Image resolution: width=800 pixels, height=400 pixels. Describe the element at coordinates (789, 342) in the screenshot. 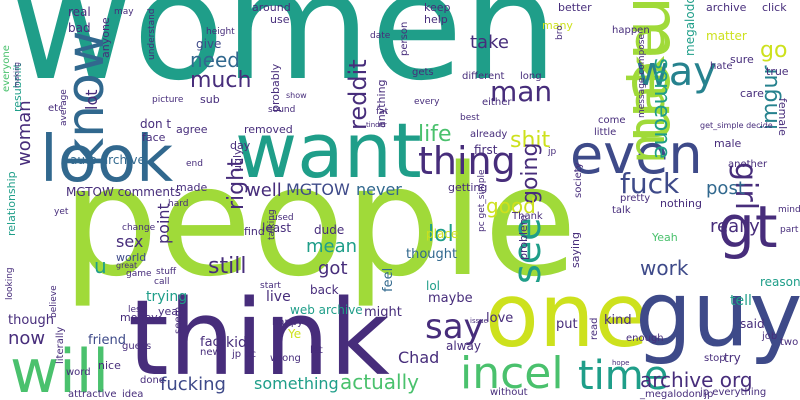

I see `cloud-word-two: two` at that location.